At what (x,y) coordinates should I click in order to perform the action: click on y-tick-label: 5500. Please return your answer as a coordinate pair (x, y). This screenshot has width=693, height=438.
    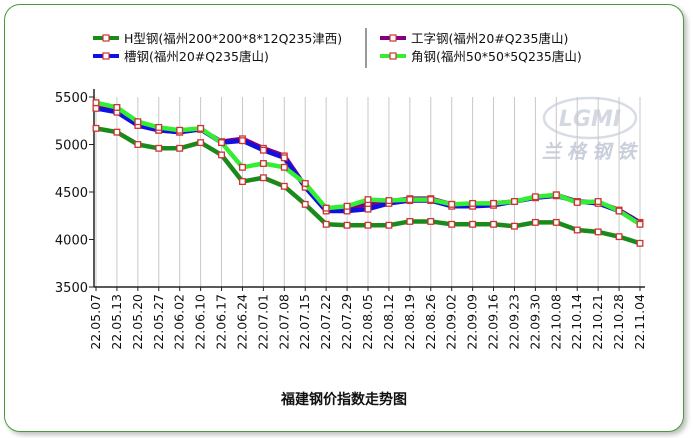
    Looking at the image, I should click on (71, 98).